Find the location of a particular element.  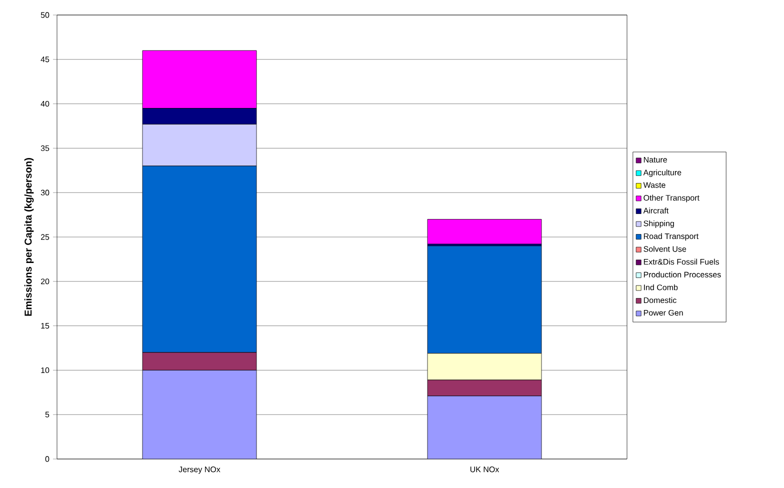

legend-label: Domestic is located at coordinates (660, 300).